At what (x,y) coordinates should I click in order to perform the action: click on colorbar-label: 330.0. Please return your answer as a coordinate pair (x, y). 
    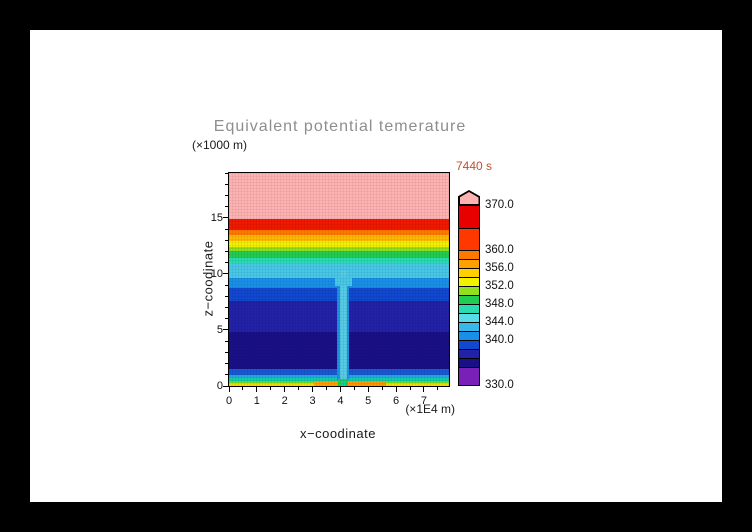
    Looking at the image, I should click on (499, 385).